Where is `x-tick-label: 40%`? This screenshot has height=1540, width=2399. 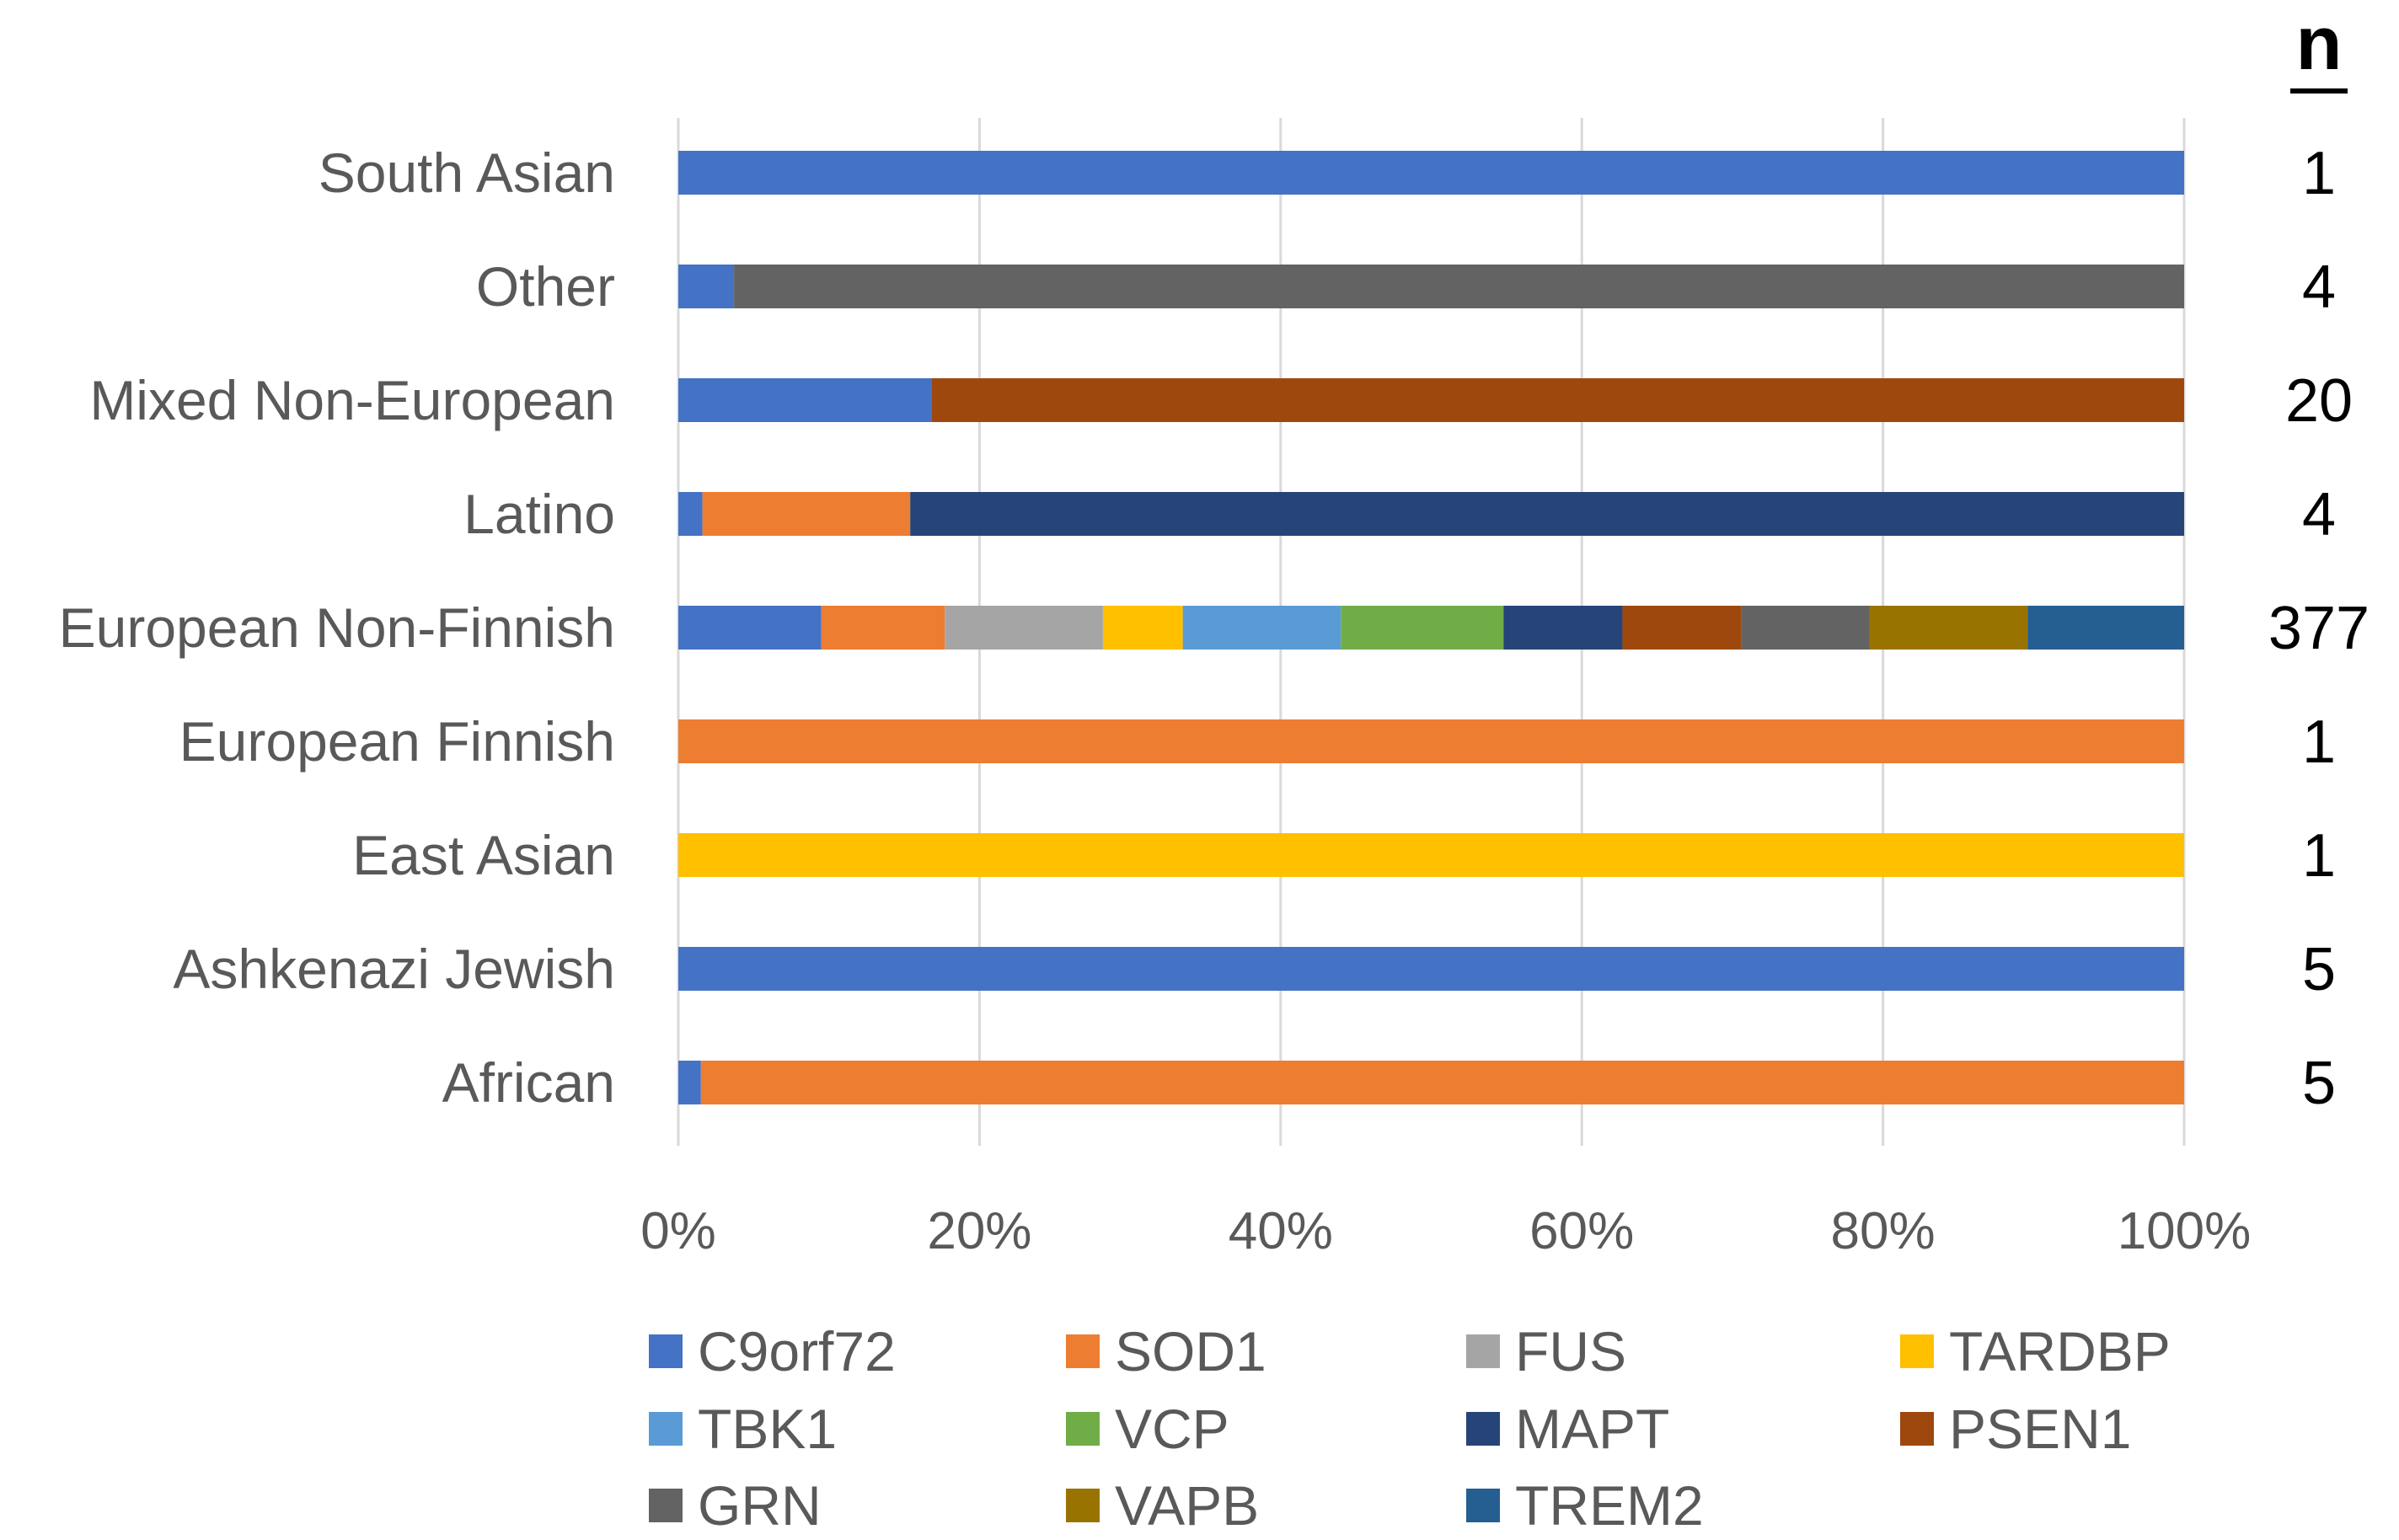 x-tick-label: 40% is located at coordinates (1281, 1231).